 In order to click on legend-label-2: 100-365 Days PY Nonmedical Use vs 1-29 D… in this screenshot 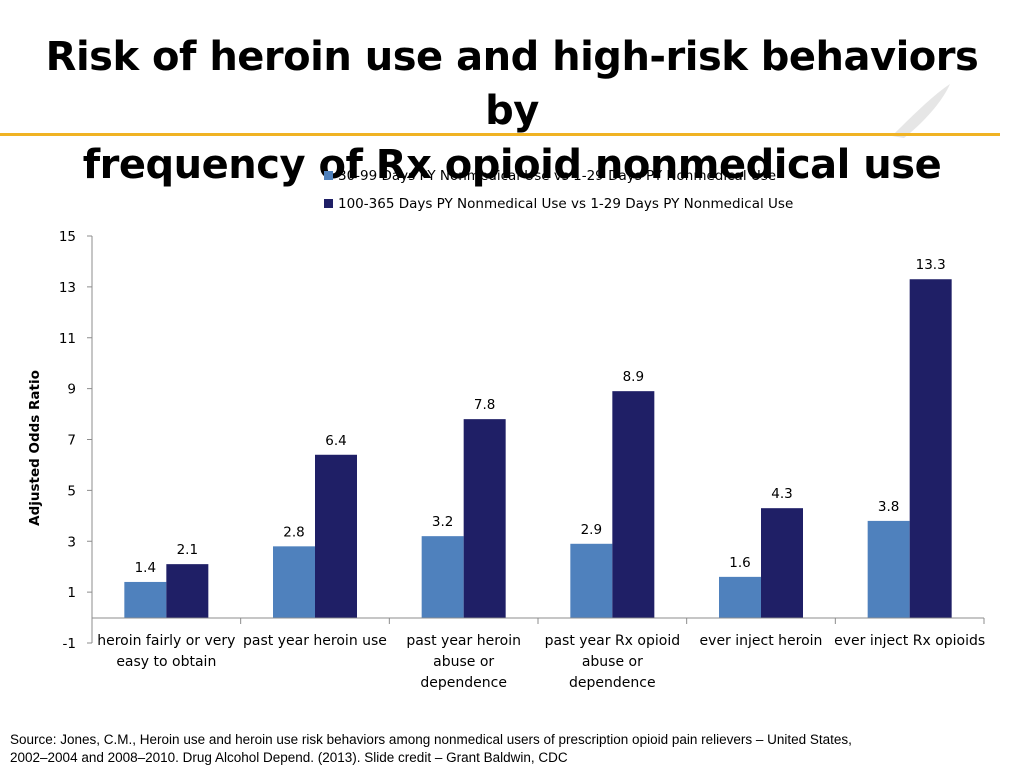, I will do `click(565, 204)`.